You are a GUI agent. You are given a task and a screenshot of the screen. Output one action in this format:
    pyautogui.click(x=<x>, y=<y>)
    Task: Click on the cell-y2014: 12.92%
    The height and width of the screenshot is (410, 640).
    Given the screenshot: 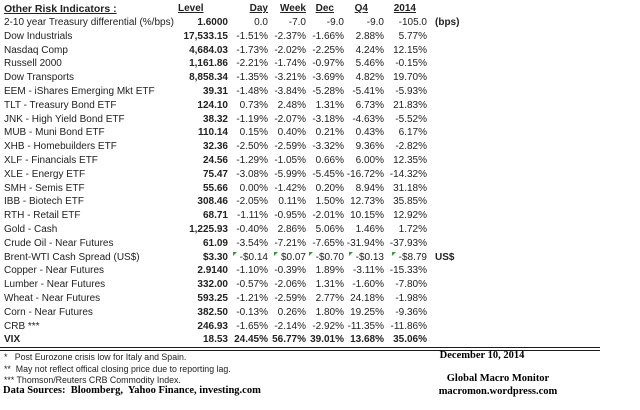 What is the action you would take?
    pyautogui.click(x=407, y=216)
    